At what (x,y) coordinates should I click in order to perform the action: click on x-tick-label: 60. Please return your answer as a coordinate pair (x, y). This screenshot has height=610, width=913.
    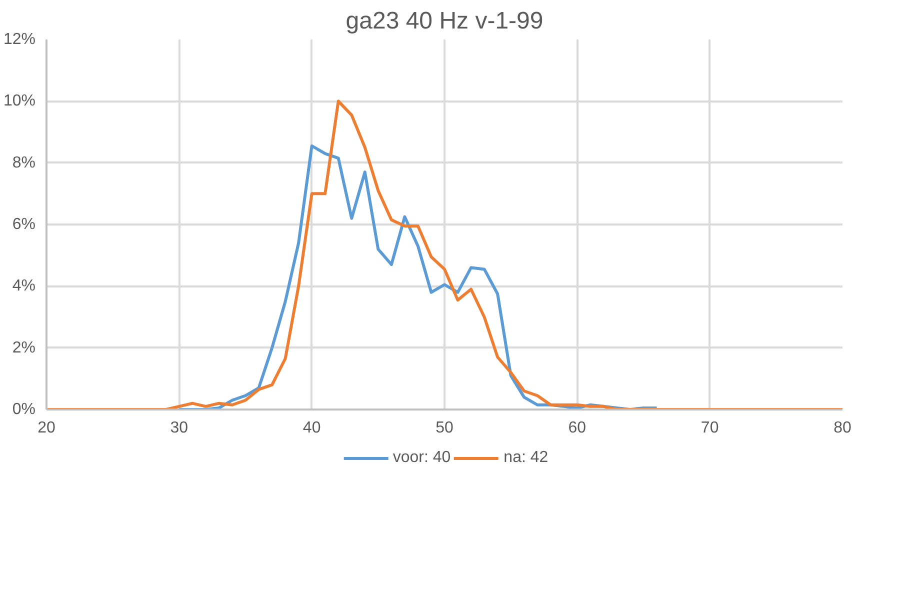
    Looking at the image, I should click on (577, 428).